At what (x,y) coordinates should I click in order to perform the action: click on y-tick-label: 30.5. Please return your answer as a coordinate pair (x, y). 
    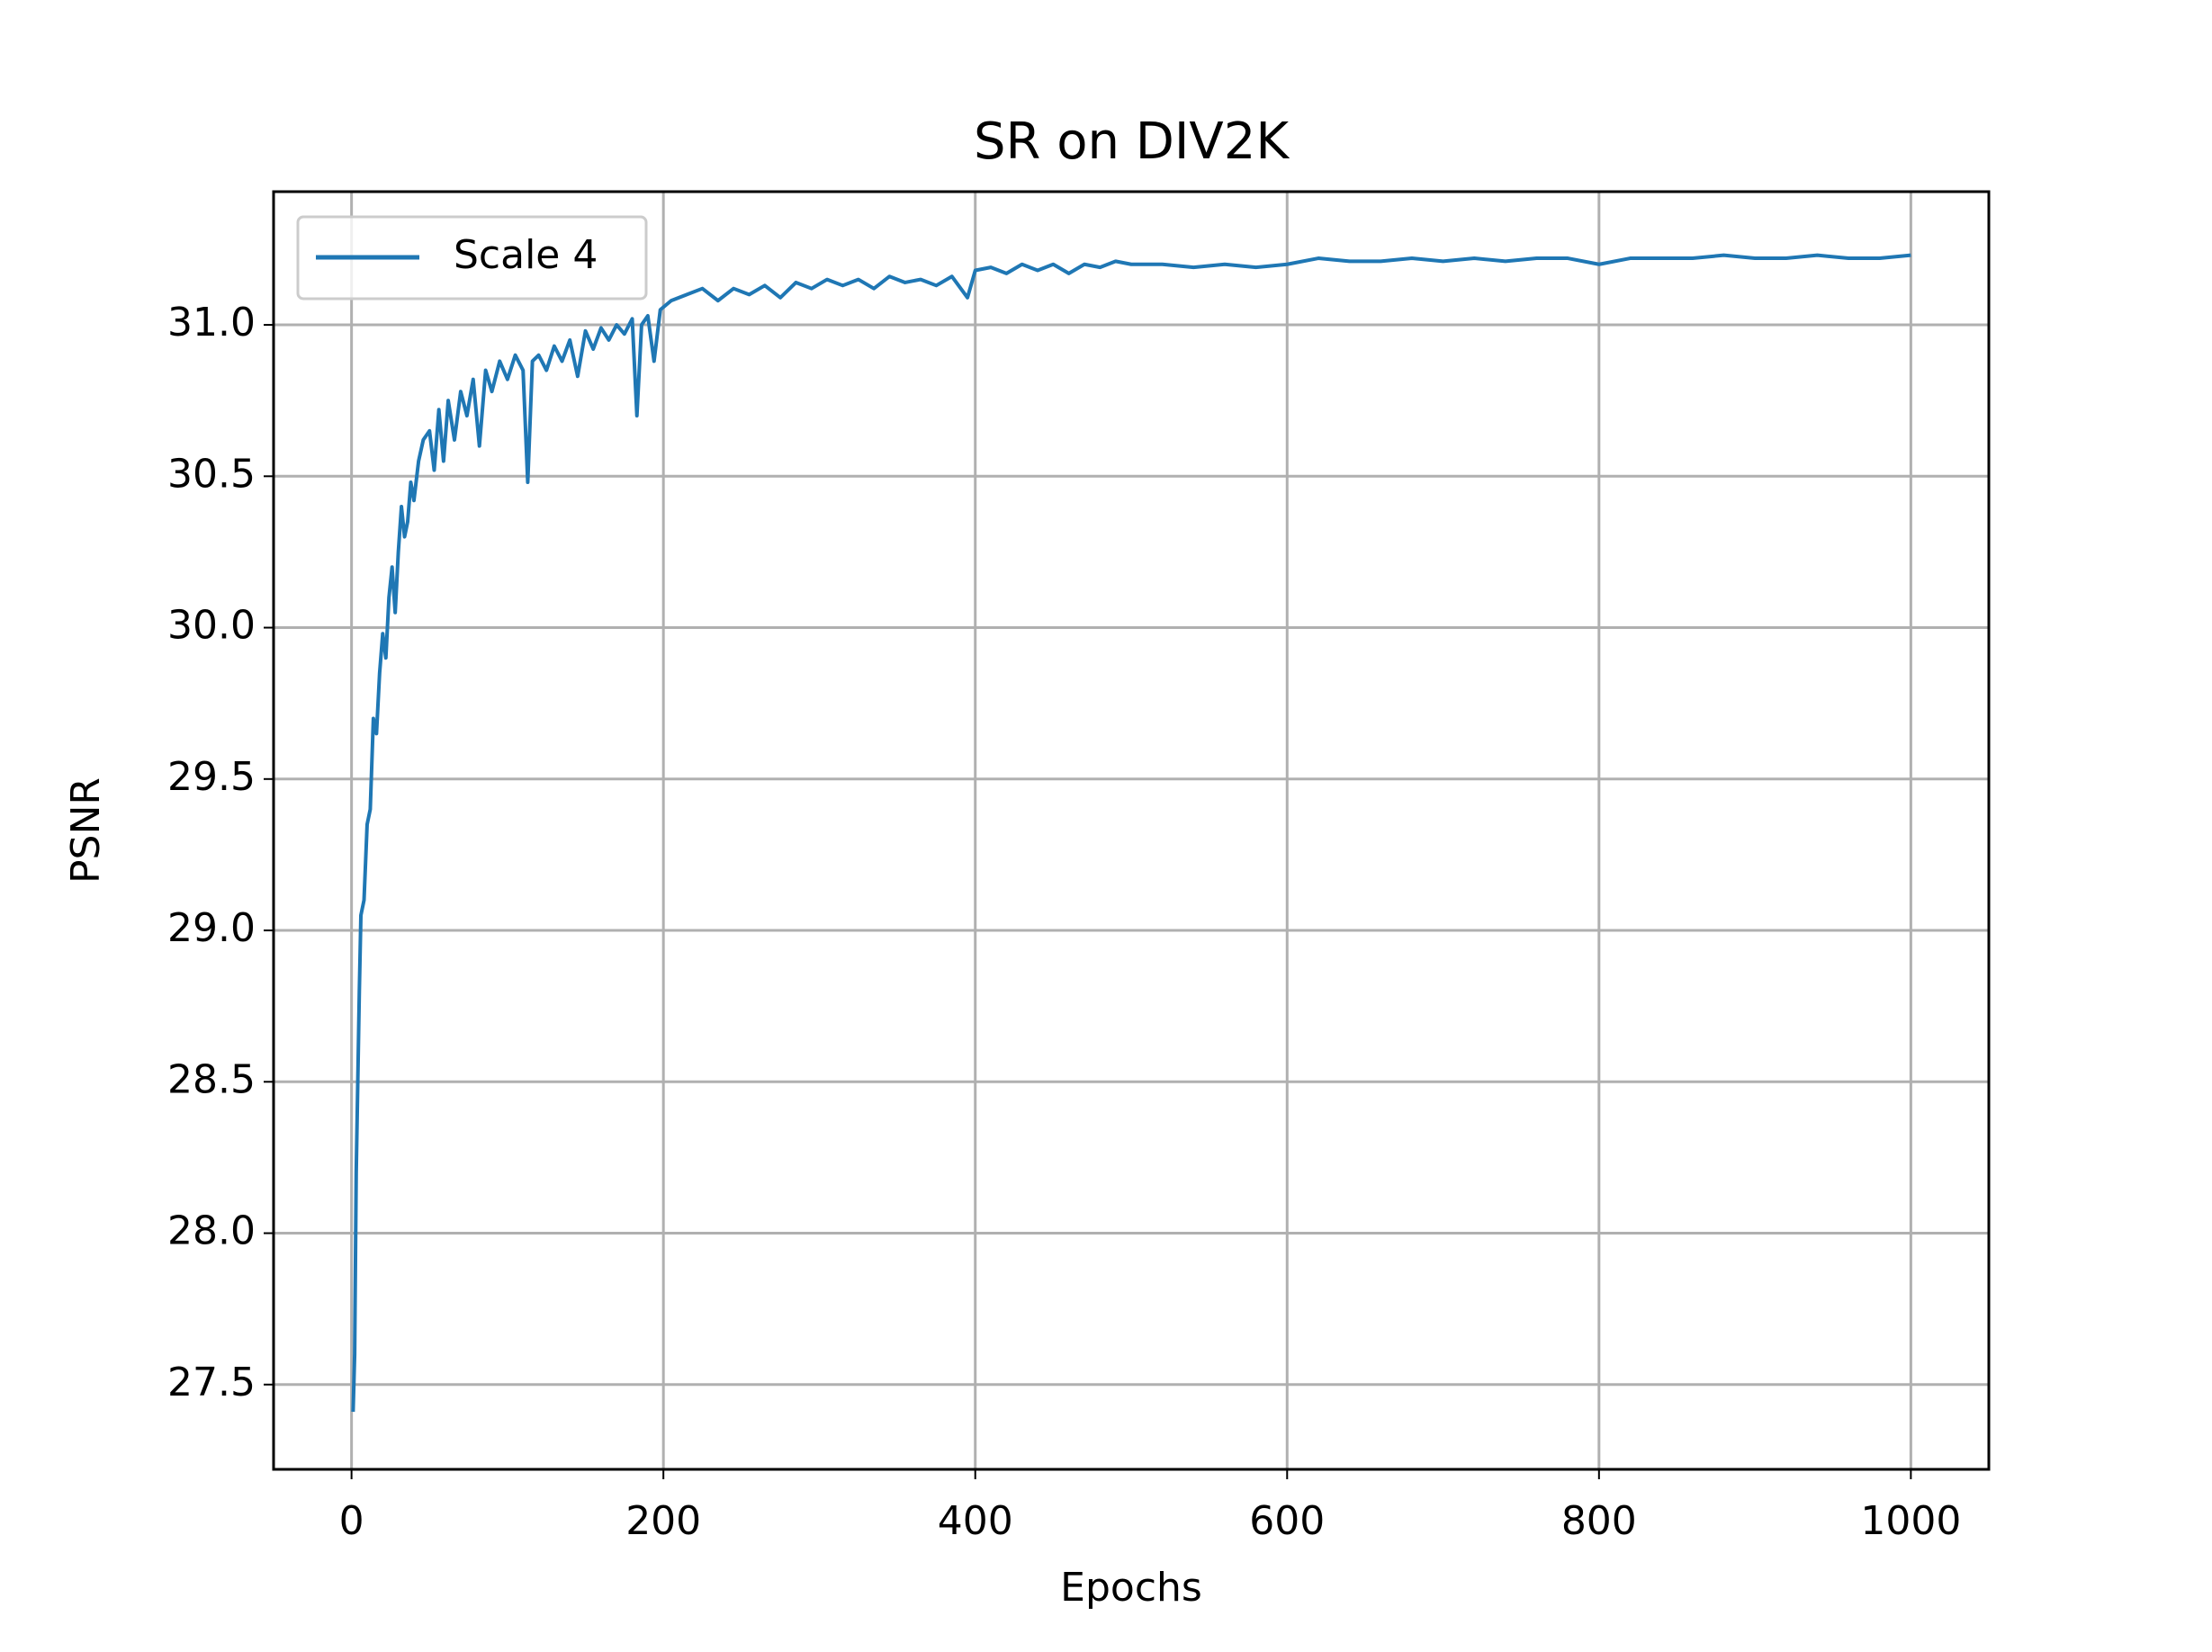
    Looking at the image, I should click on (211, 474).